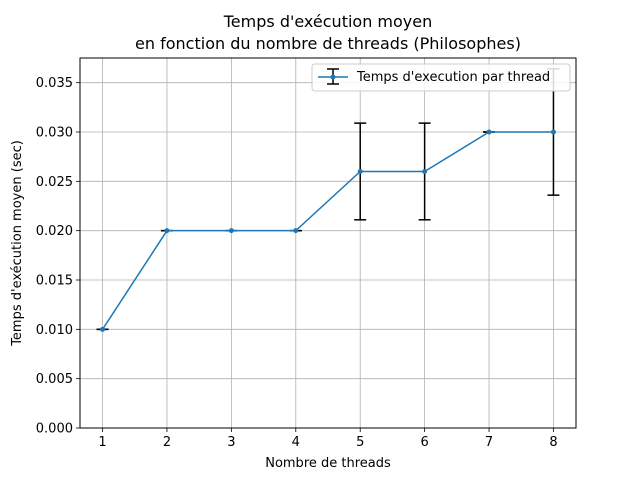  Describe the element at coordinates (54, 182) in the screenshot. I see `y-tick-label: 0.025` at that location.